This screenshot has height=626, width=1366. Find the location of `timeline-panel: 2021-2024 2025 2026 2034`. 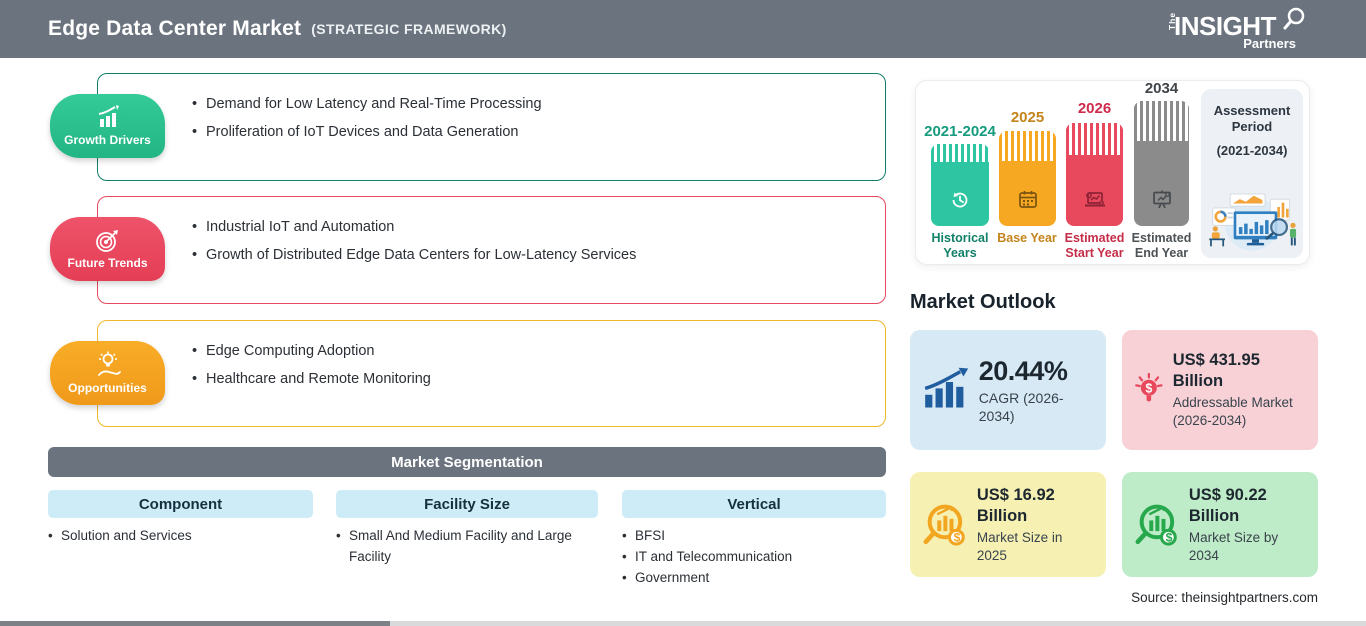

timeline-panel: 2021-2024 2025 2026 2034 is located at coordinates (1112, 172).